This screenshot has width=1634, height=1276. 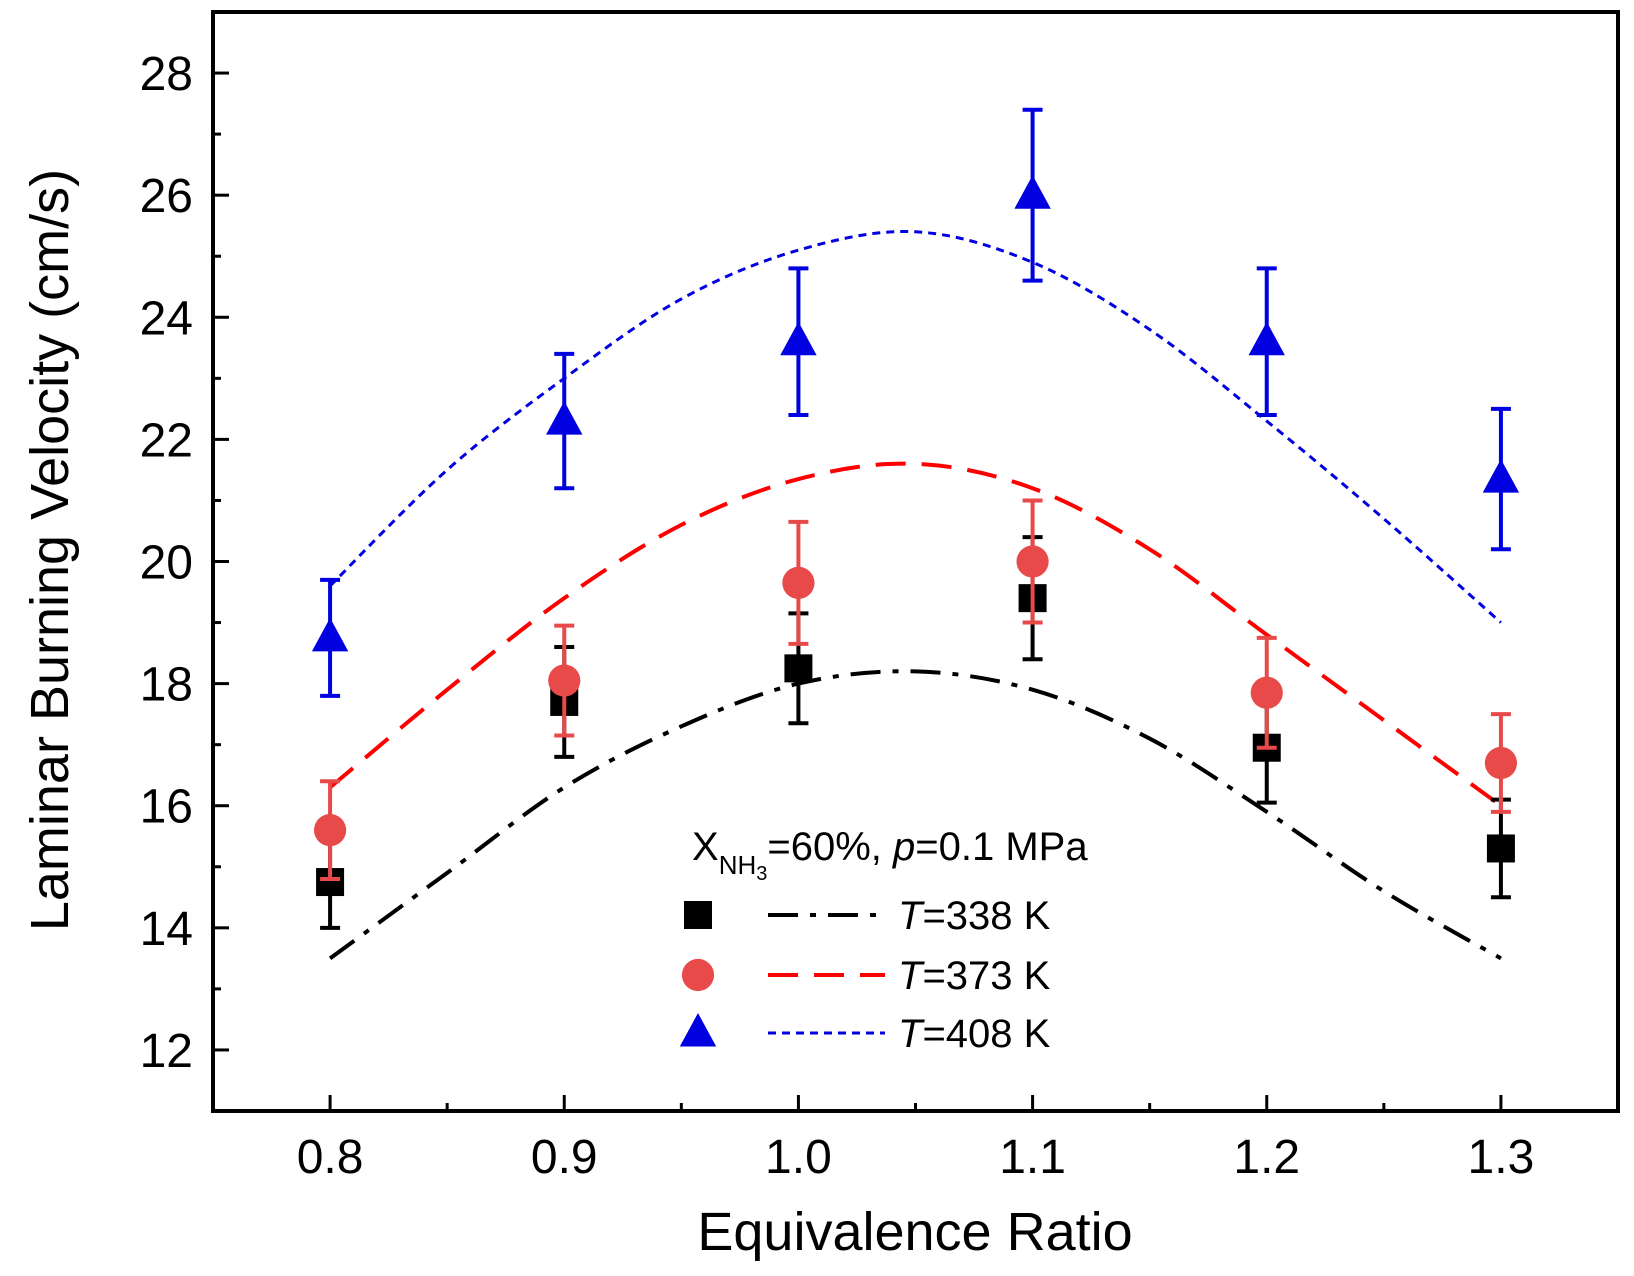 What do you see at coordinates (166, 74) in the screenshot?
I see `y-tick-label-8: 28` at bounding box center [166, 74].